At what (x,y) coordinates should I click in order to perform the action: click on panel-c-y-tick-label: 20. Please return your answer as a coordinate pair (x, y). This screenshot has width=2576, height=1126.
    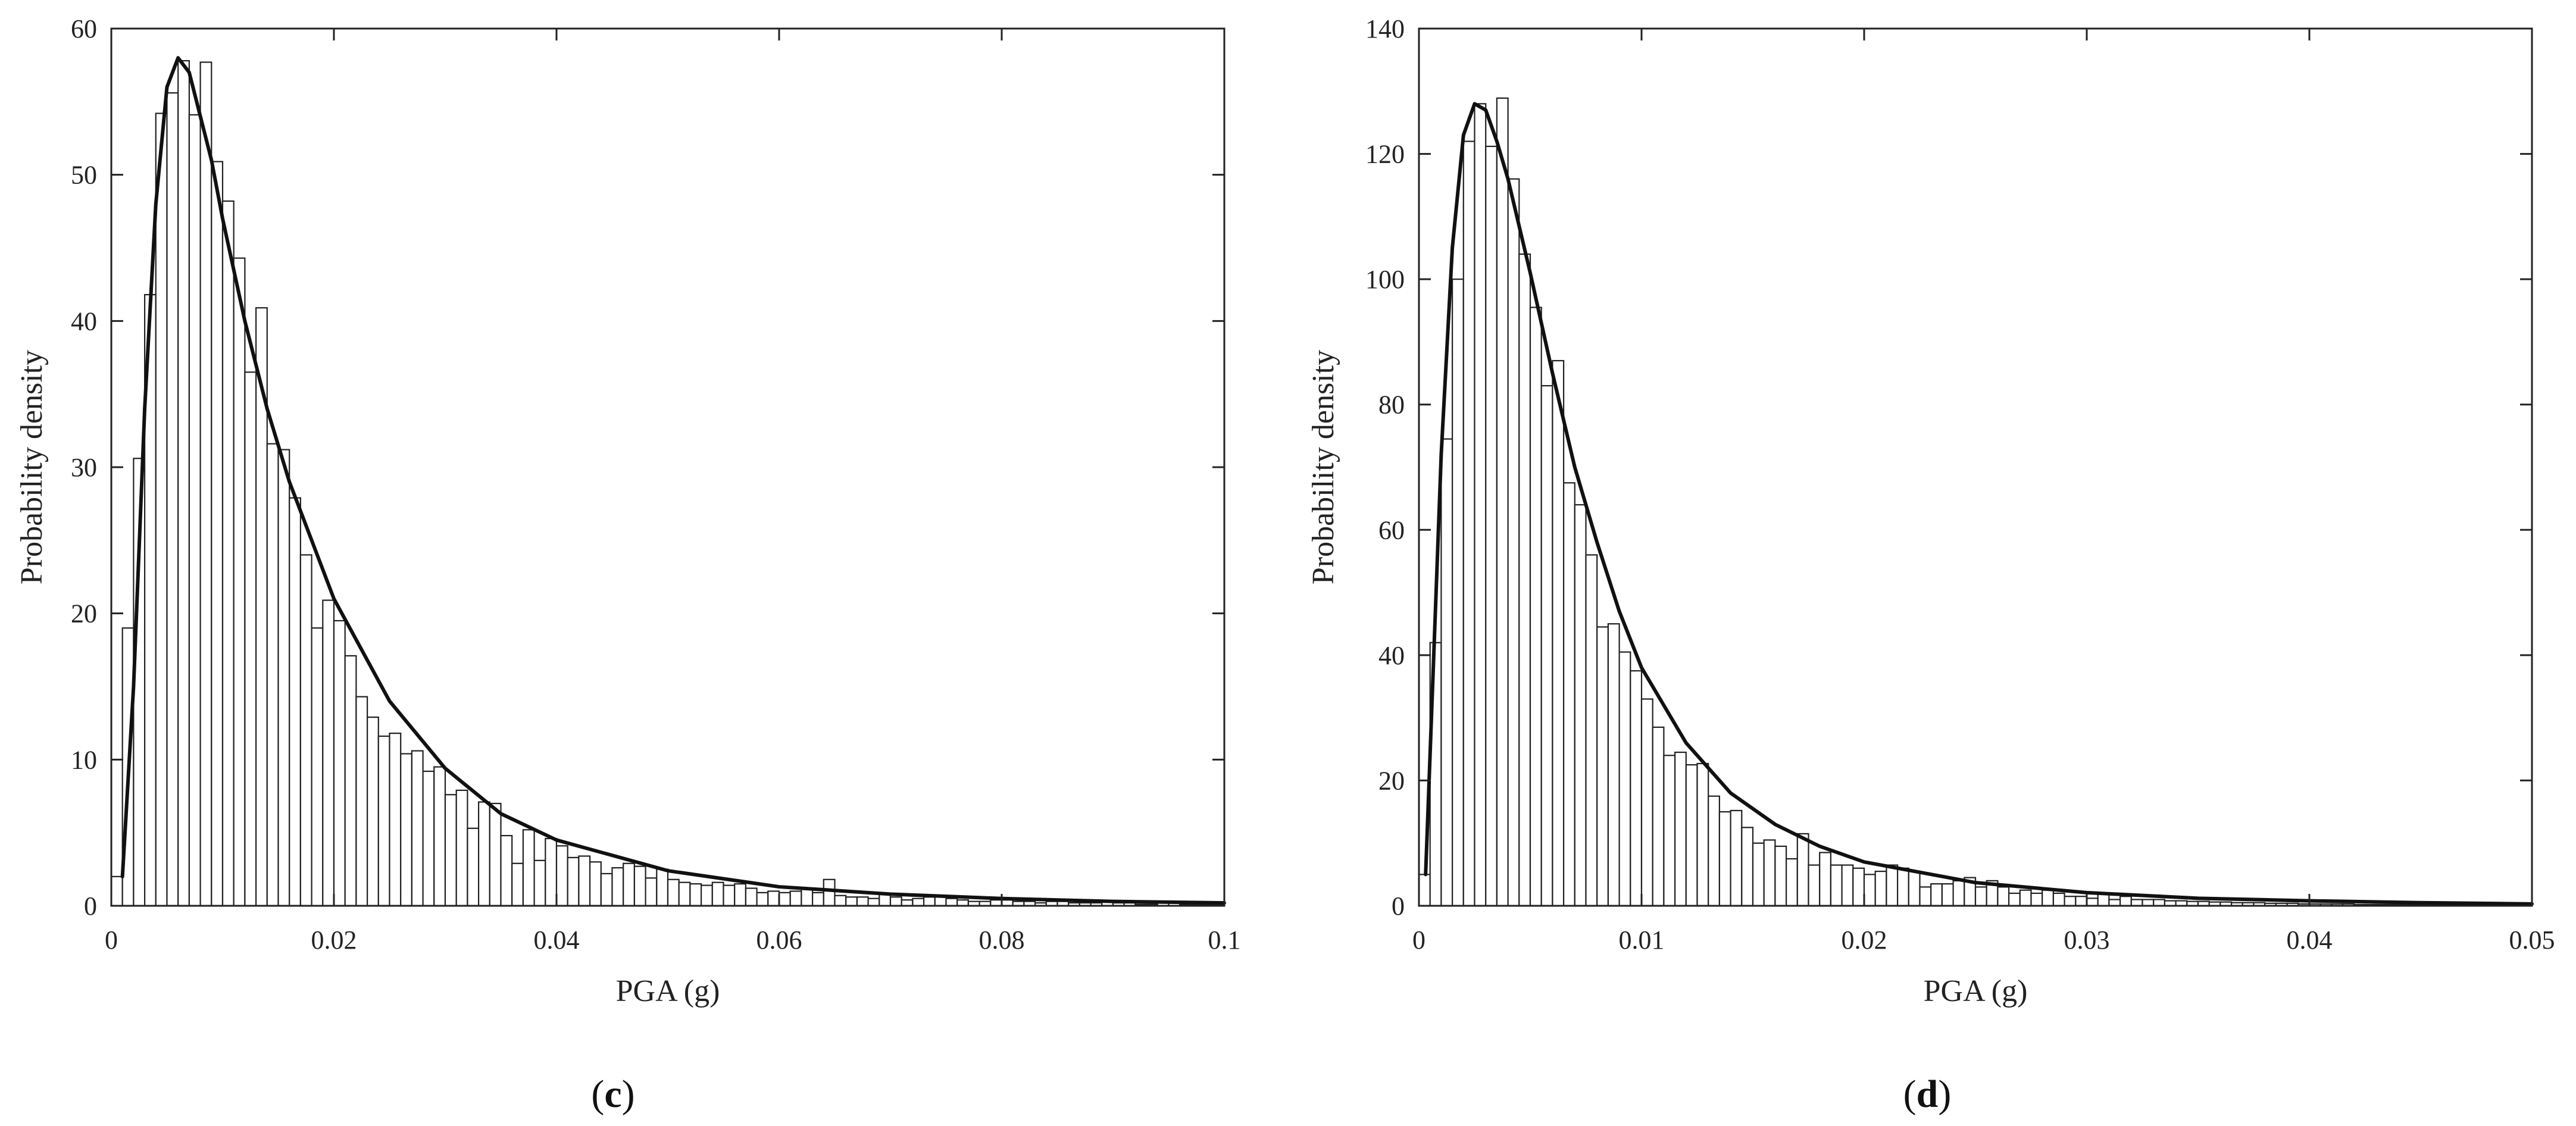
    Looking at the image, I should click on (84, 613).